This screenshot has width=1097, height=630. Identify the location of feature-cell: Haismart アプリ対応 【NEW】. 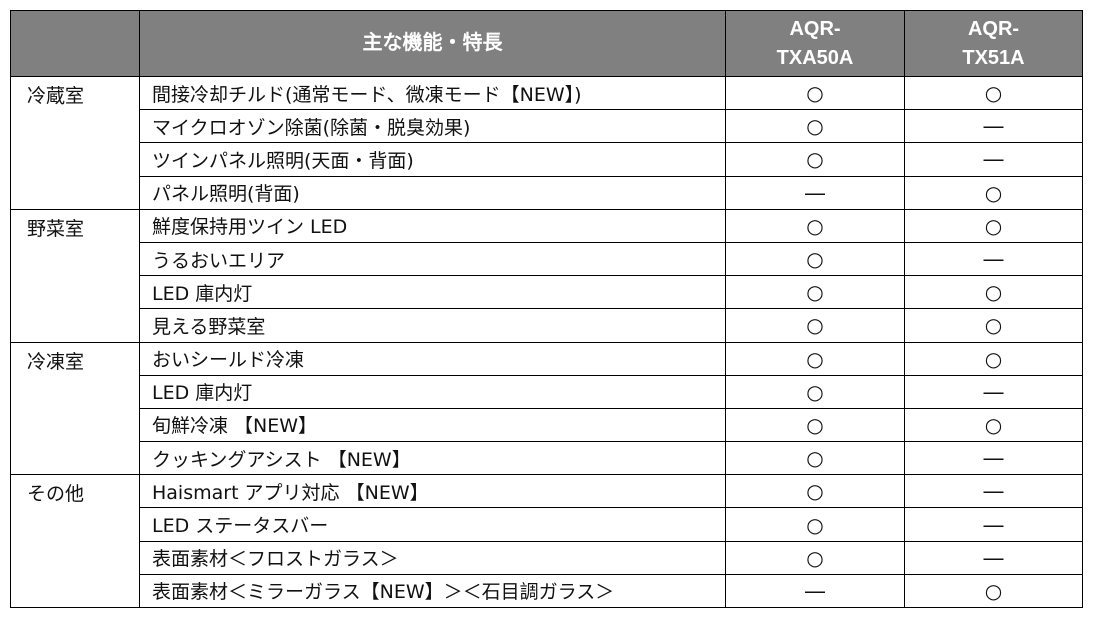
(432, 491).